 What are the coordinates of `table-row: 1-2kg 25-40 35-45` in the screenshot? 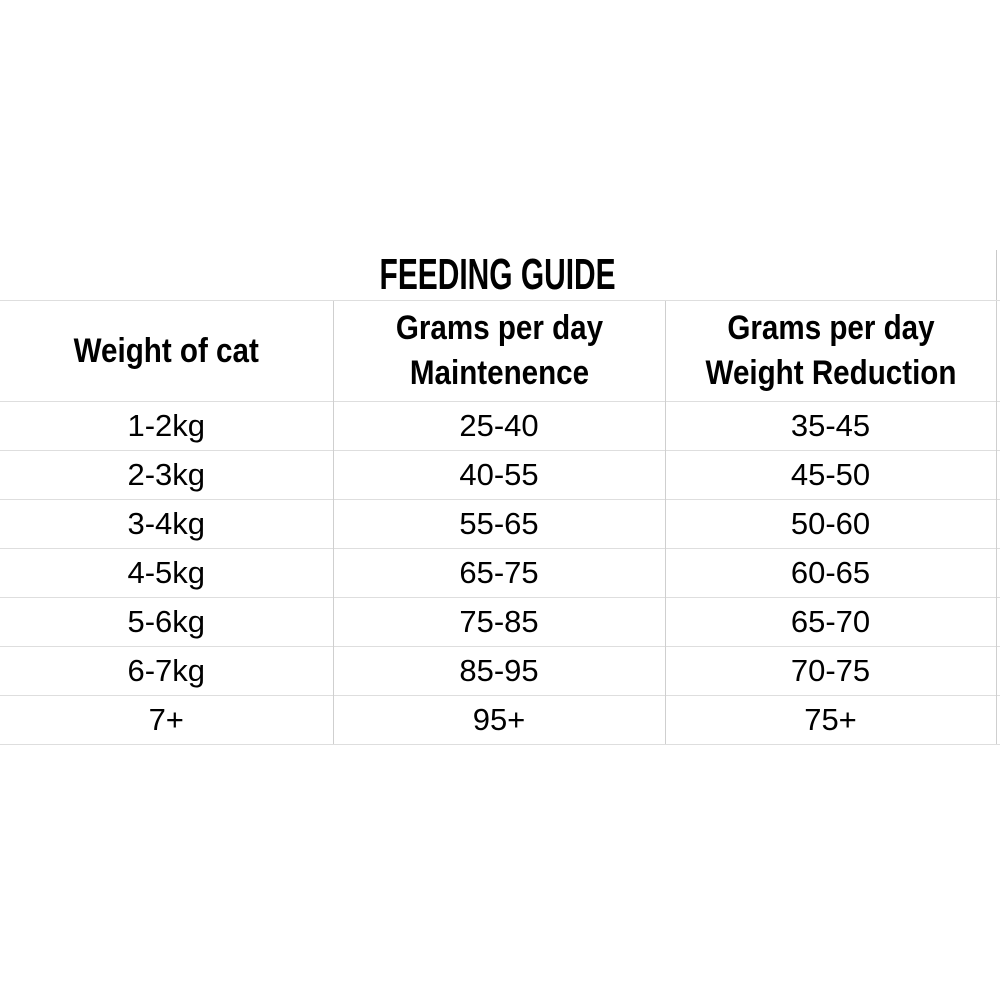 It's located at (500, 426).